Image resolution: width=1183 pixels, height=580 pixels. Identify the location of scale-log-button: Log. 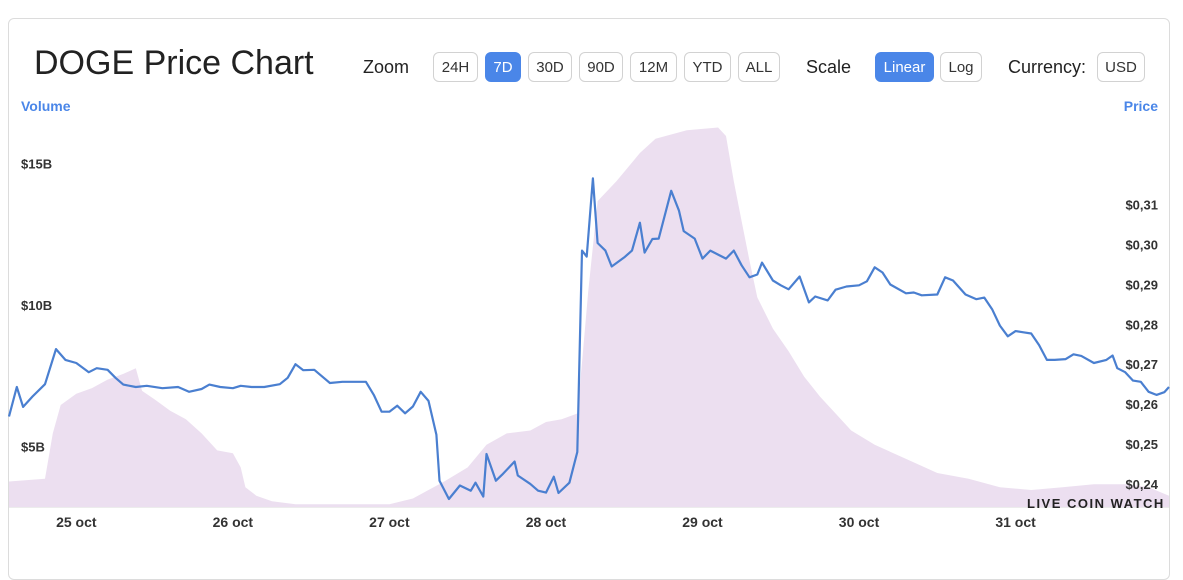
(961, 67).